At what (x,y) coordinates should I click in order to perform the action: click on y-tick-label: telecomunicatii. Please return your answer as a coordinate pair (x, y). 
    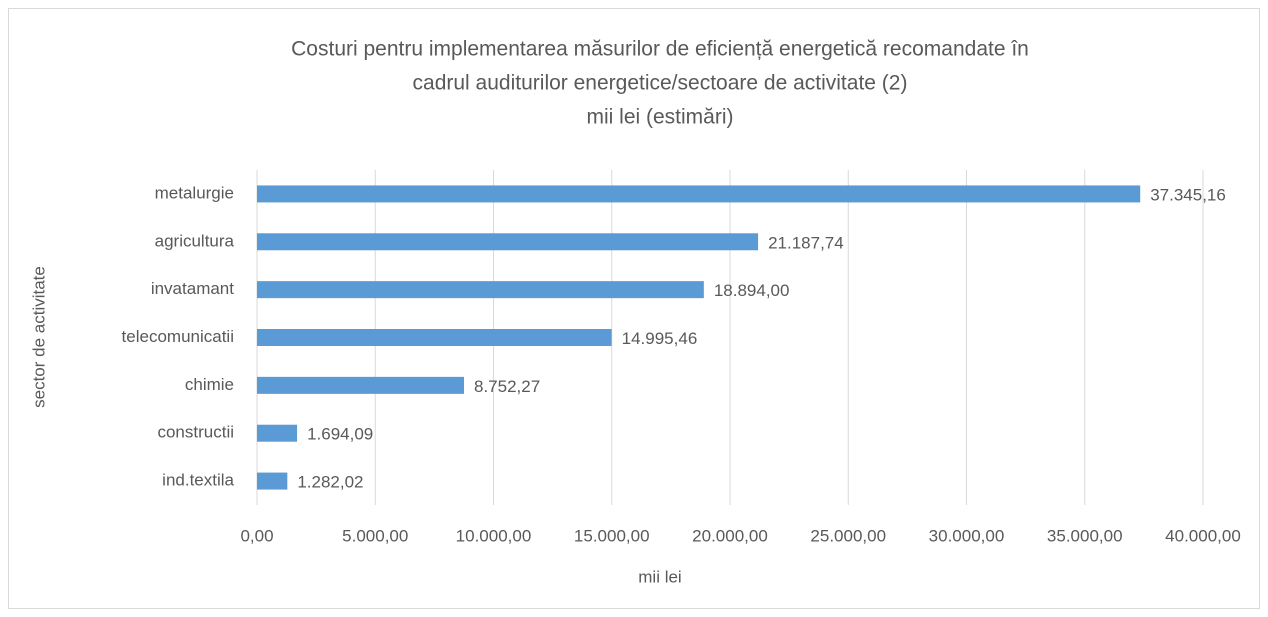
    Looking at the image, I should click on (178, 336).